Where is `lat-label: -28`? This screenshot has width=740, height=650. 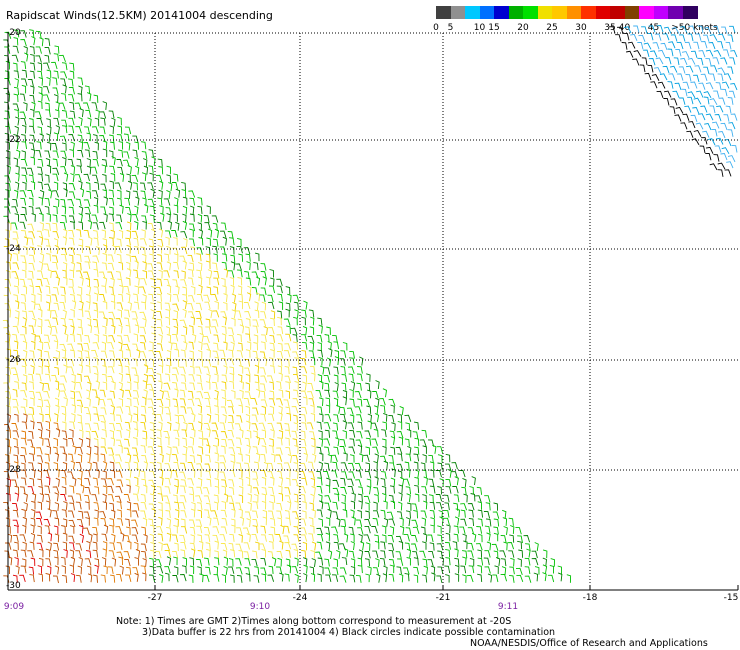 lat-label: -28 is located at coordinates (13, 470).